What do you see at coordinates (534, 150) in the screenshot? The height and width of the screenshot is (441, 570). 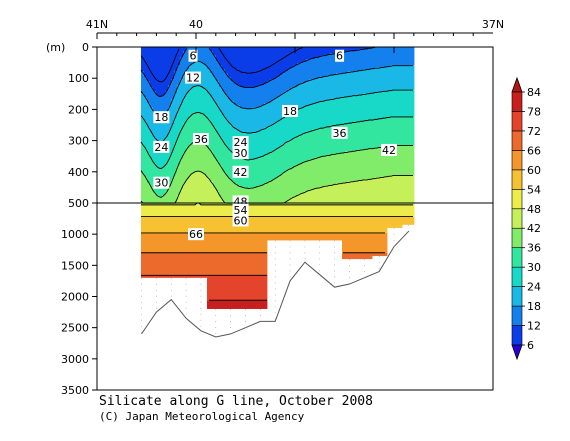 I see `colorbar-label: 66` at bounding box center [534, 150].